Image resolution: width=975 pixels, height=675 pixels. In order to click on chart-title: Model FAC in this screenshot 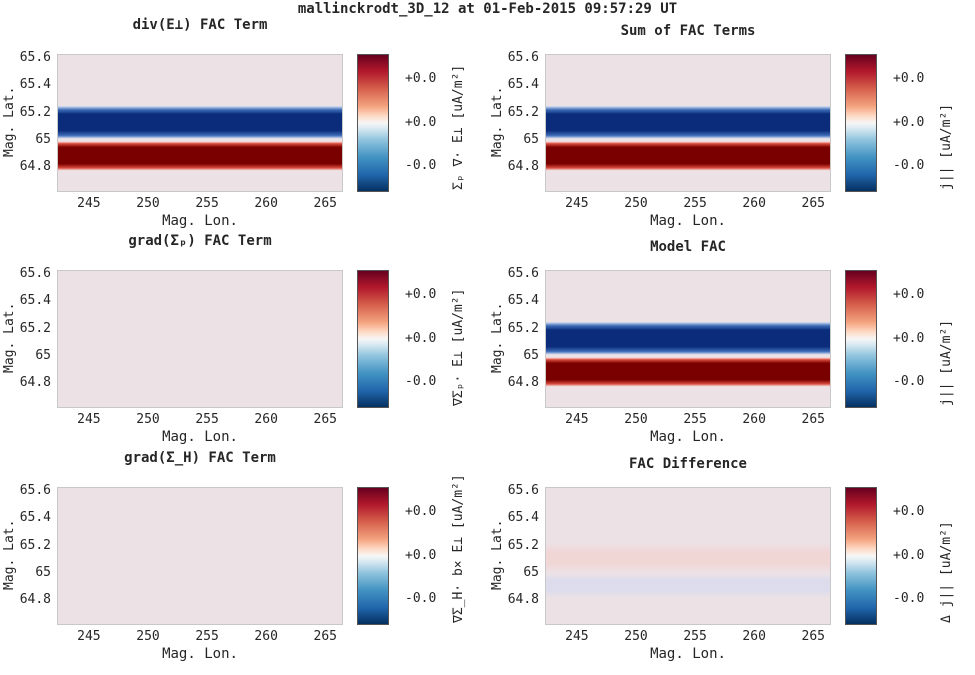, I will do `click(688, 247)`.